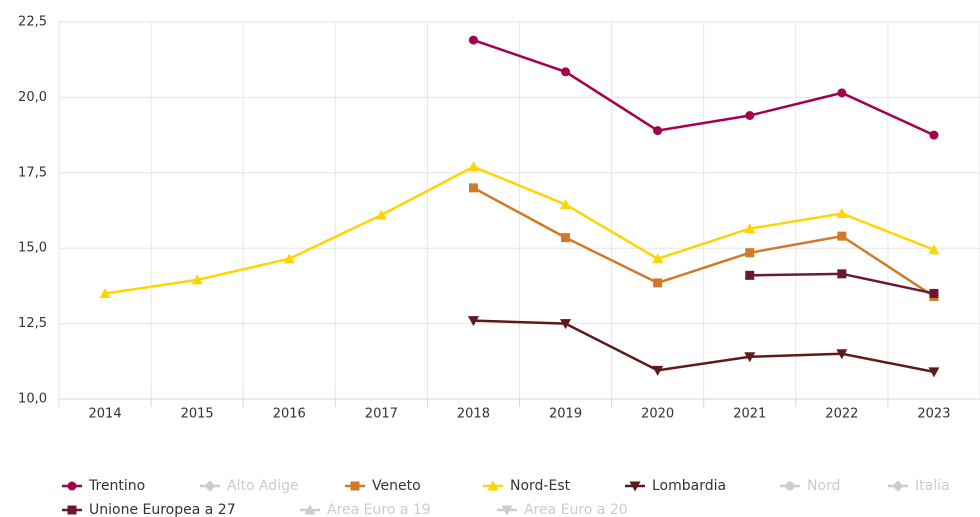  Describe the element at coordinates (473, 414) in the screenshot. I see `x-tick-label: 2018` at that location.